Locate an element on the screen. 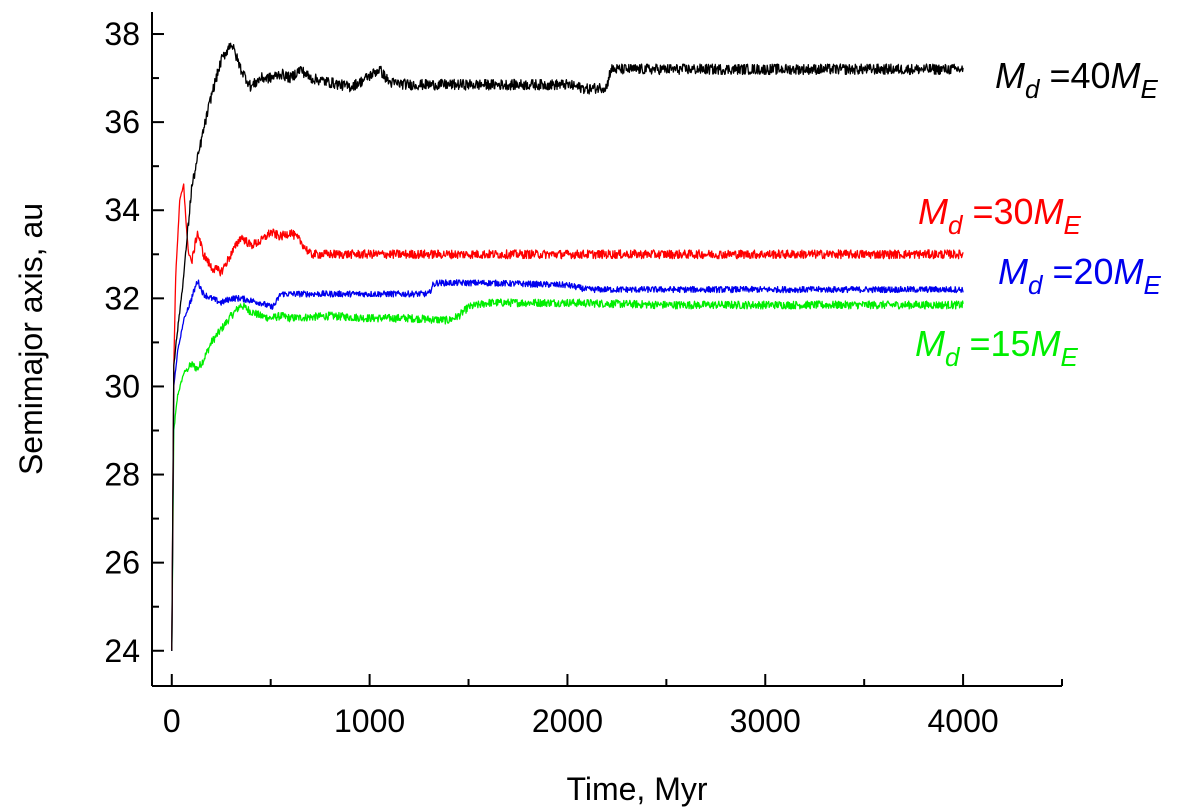  y-tick-label: 28 is located at coordinates (122, 475).